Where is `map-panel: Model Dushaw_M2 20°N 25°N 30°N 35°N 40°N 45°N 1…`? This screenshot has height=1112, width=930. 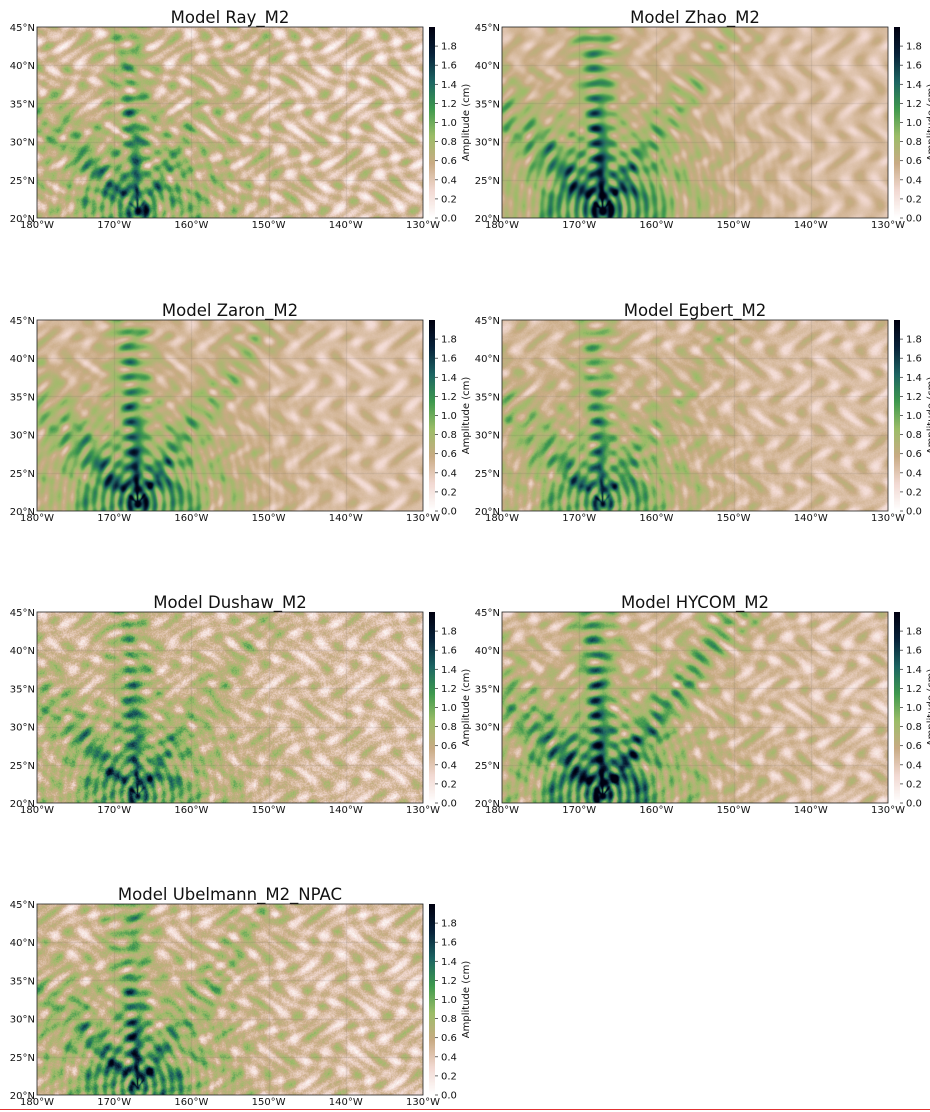
map-panel: Model Dushaw_M2 20°N 25°N 30°N 35°N 40°N 45°N 1… is located at coordinates (241, 704).